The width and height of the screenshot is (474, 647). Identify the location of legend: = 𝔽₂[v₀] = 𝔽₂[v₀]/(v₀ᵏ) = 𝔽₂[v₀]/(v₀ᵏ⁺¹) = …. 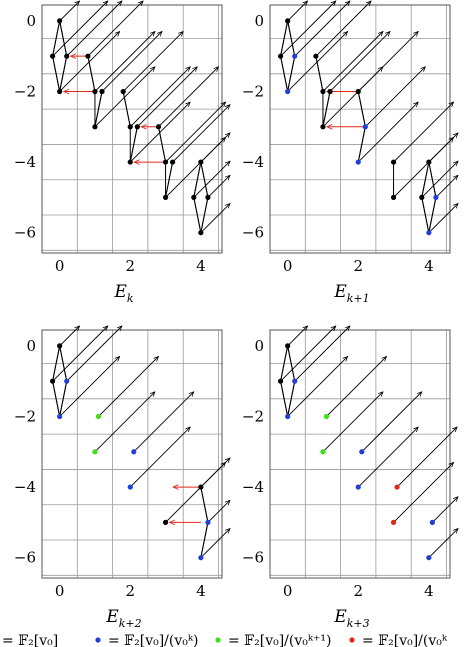
(225, 640).